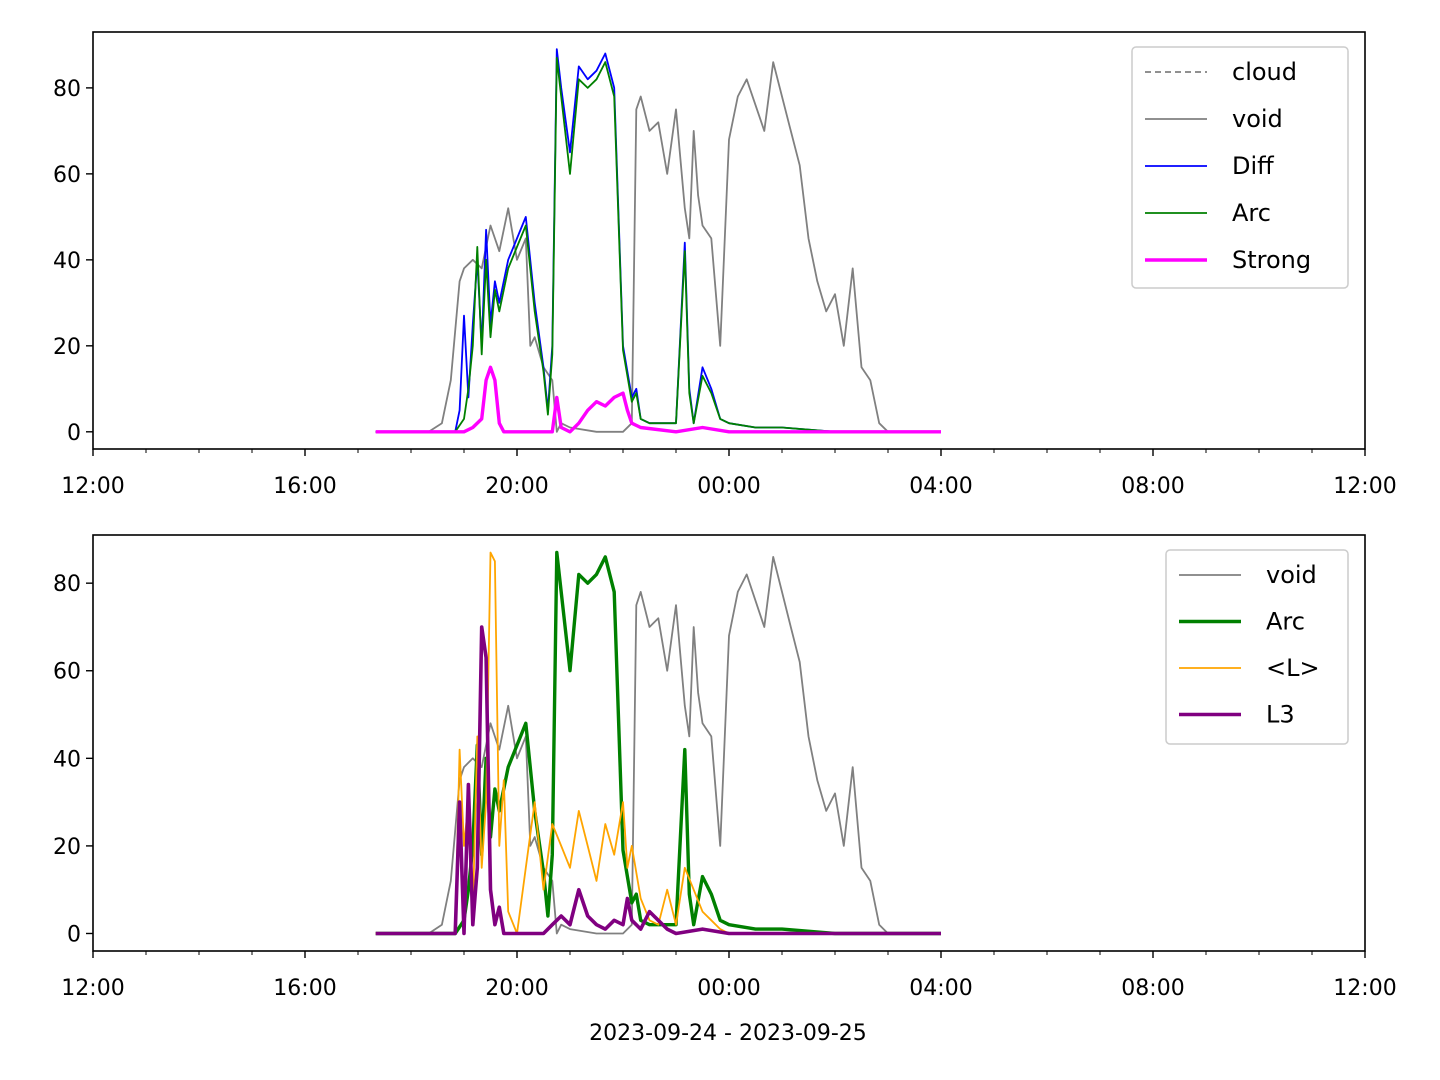  I want to click on series-line-L, so click(658, 743).